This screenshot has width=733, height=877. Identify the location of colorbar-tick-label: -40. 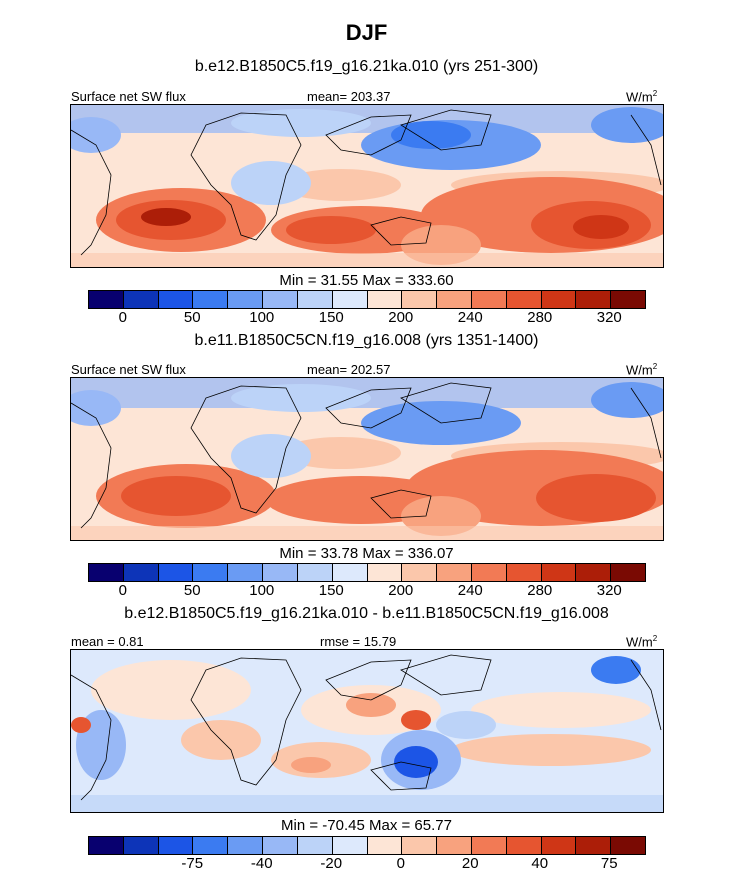
(261, 863).